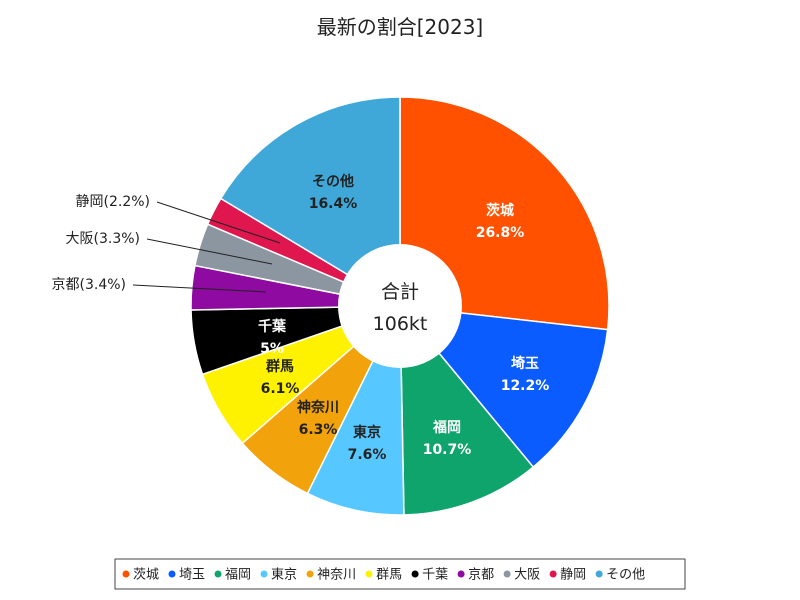 The width and height of the screenshot is (800, 600). What do you see at coordinates (367, 432) in the screenshot?
I see `slice-label-name: 東京` at bounding box center [367, 432].